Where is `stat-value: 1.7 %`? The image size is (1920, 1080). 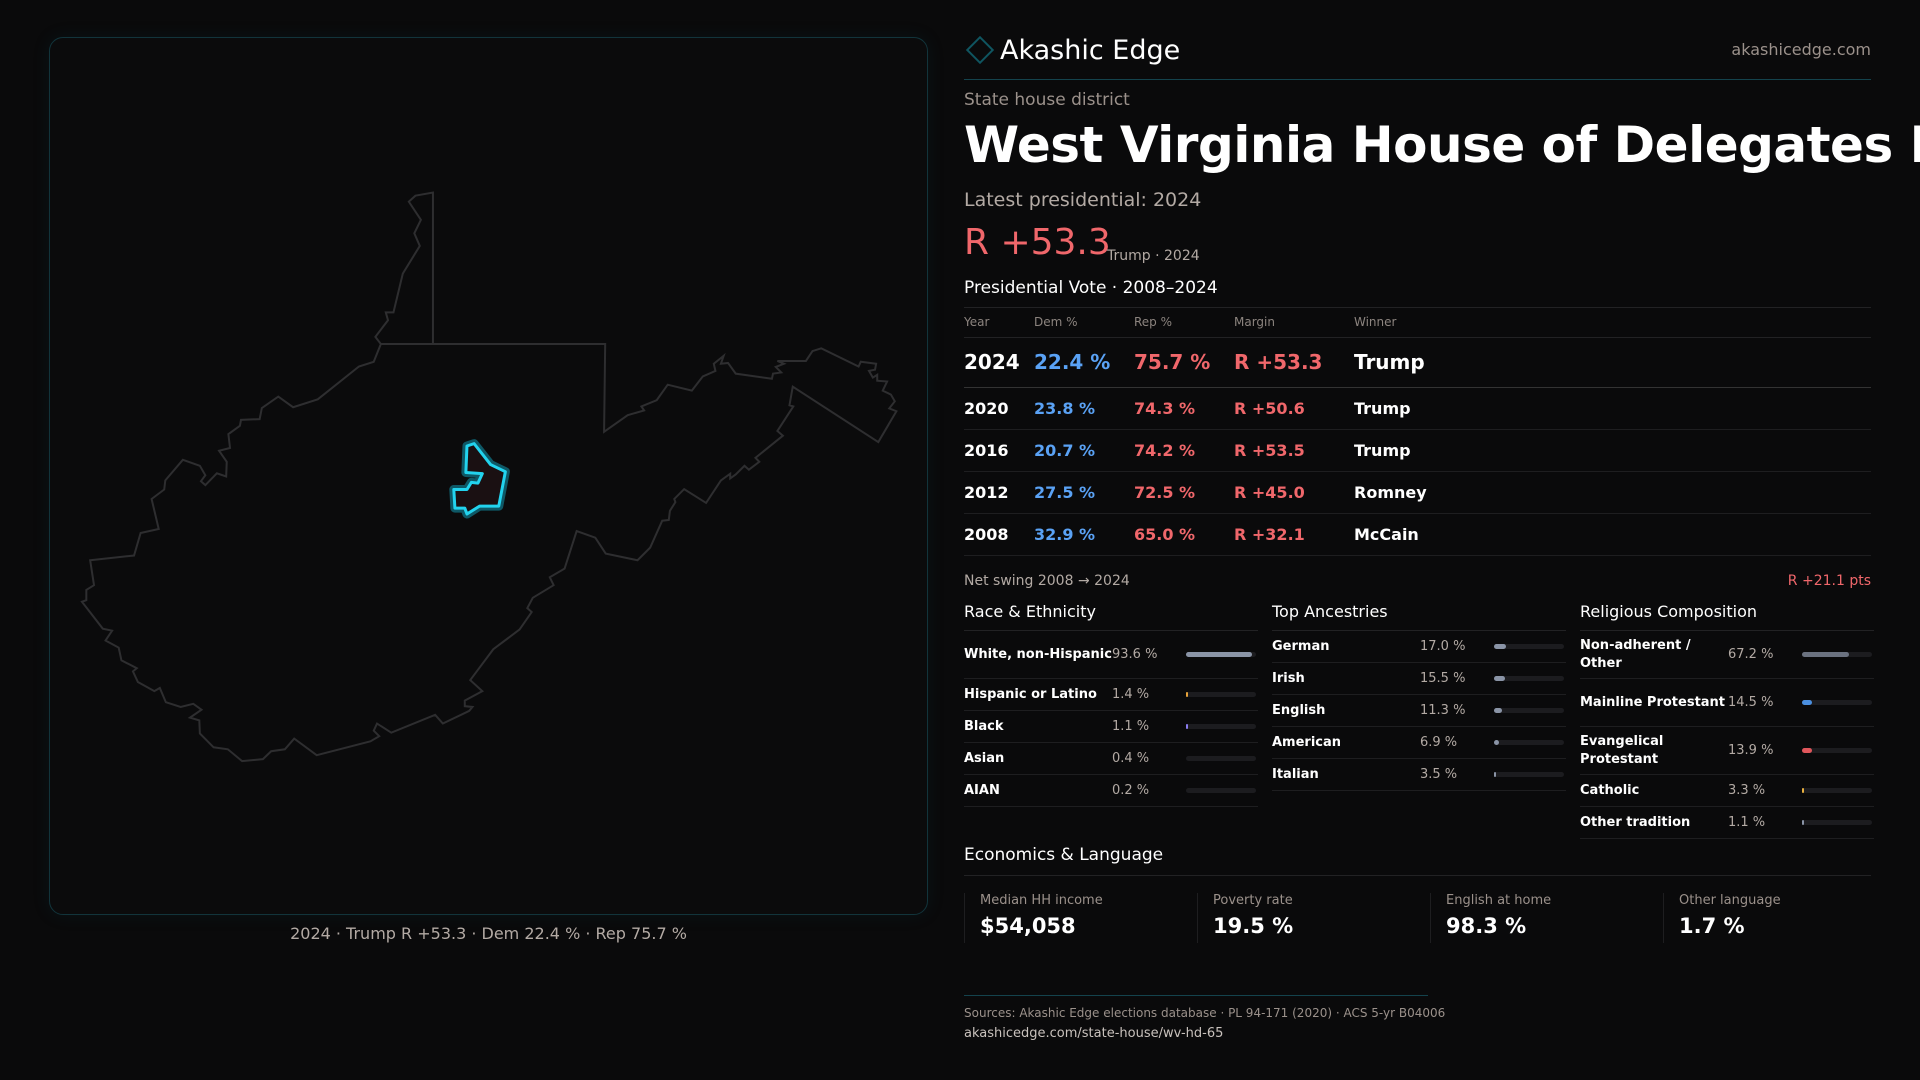 stat-value: 1.7 % is located at coordinates (1712, 926).